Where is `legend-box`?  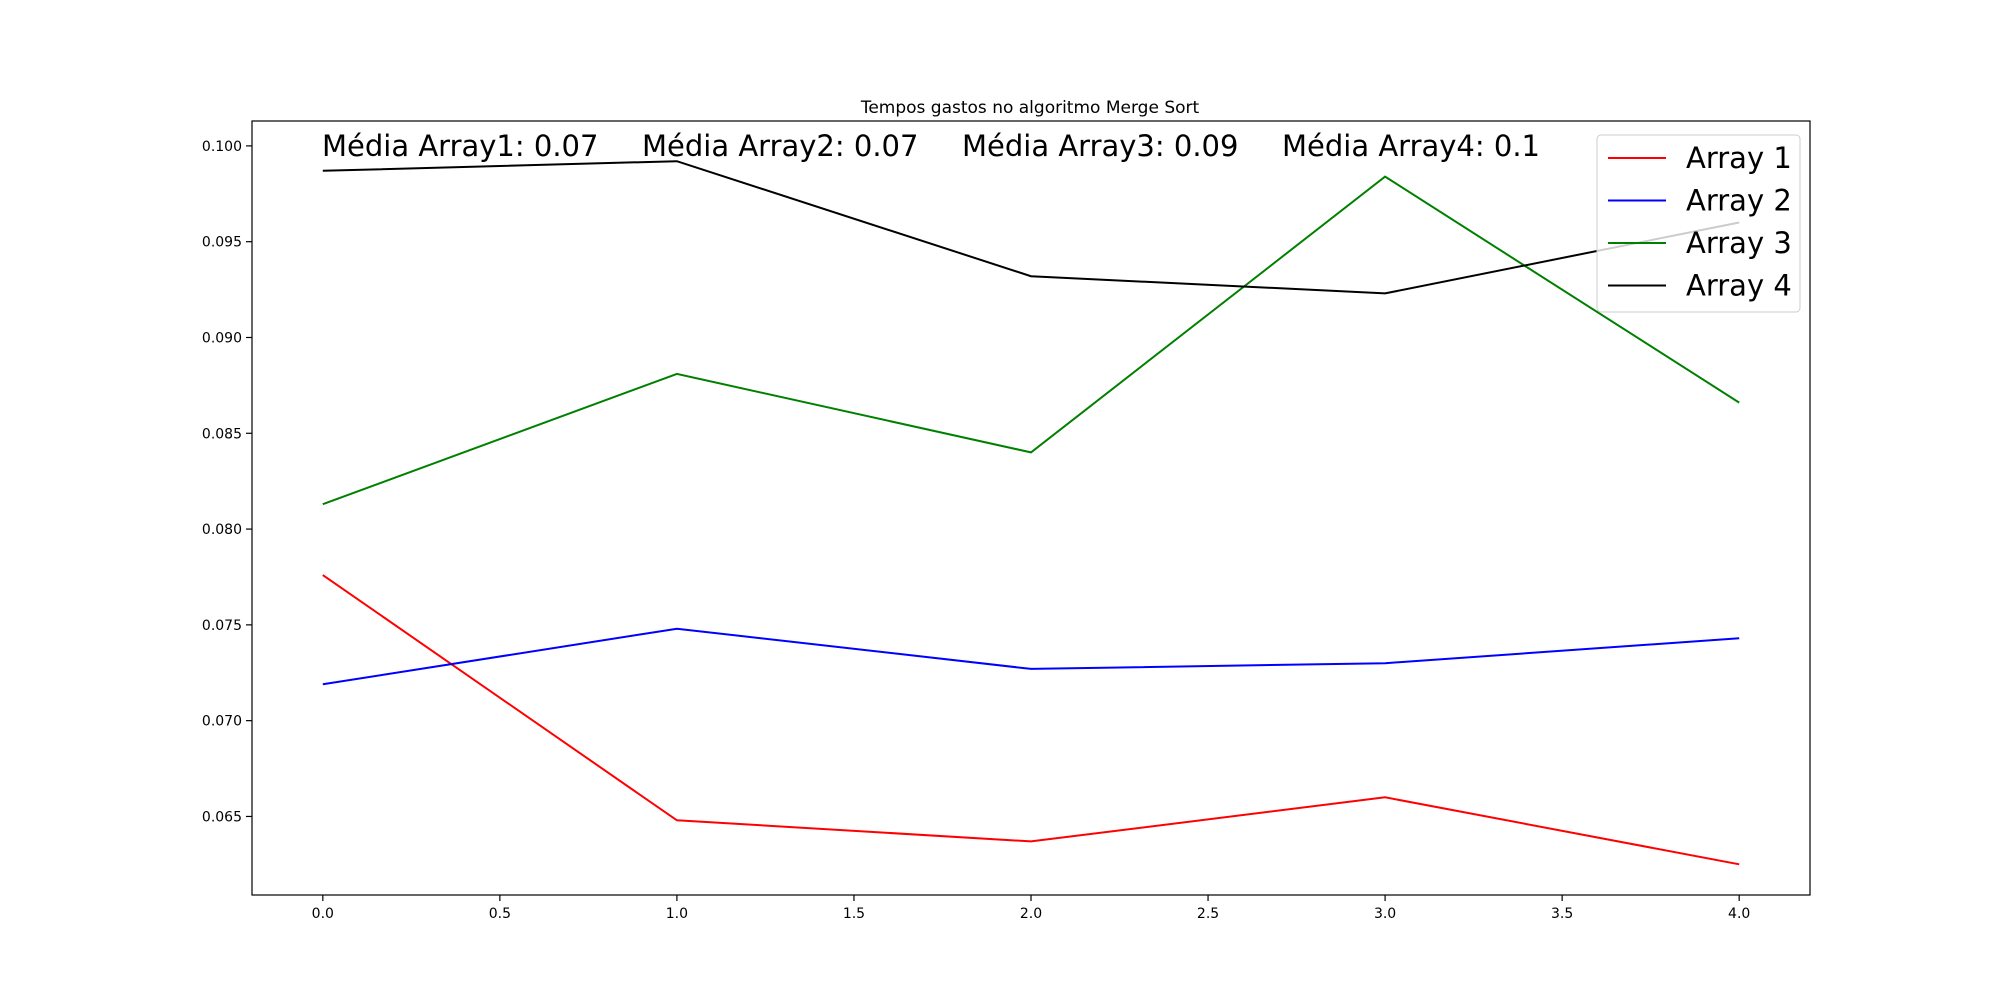 legend-box is located at coordinates (1698, 223).